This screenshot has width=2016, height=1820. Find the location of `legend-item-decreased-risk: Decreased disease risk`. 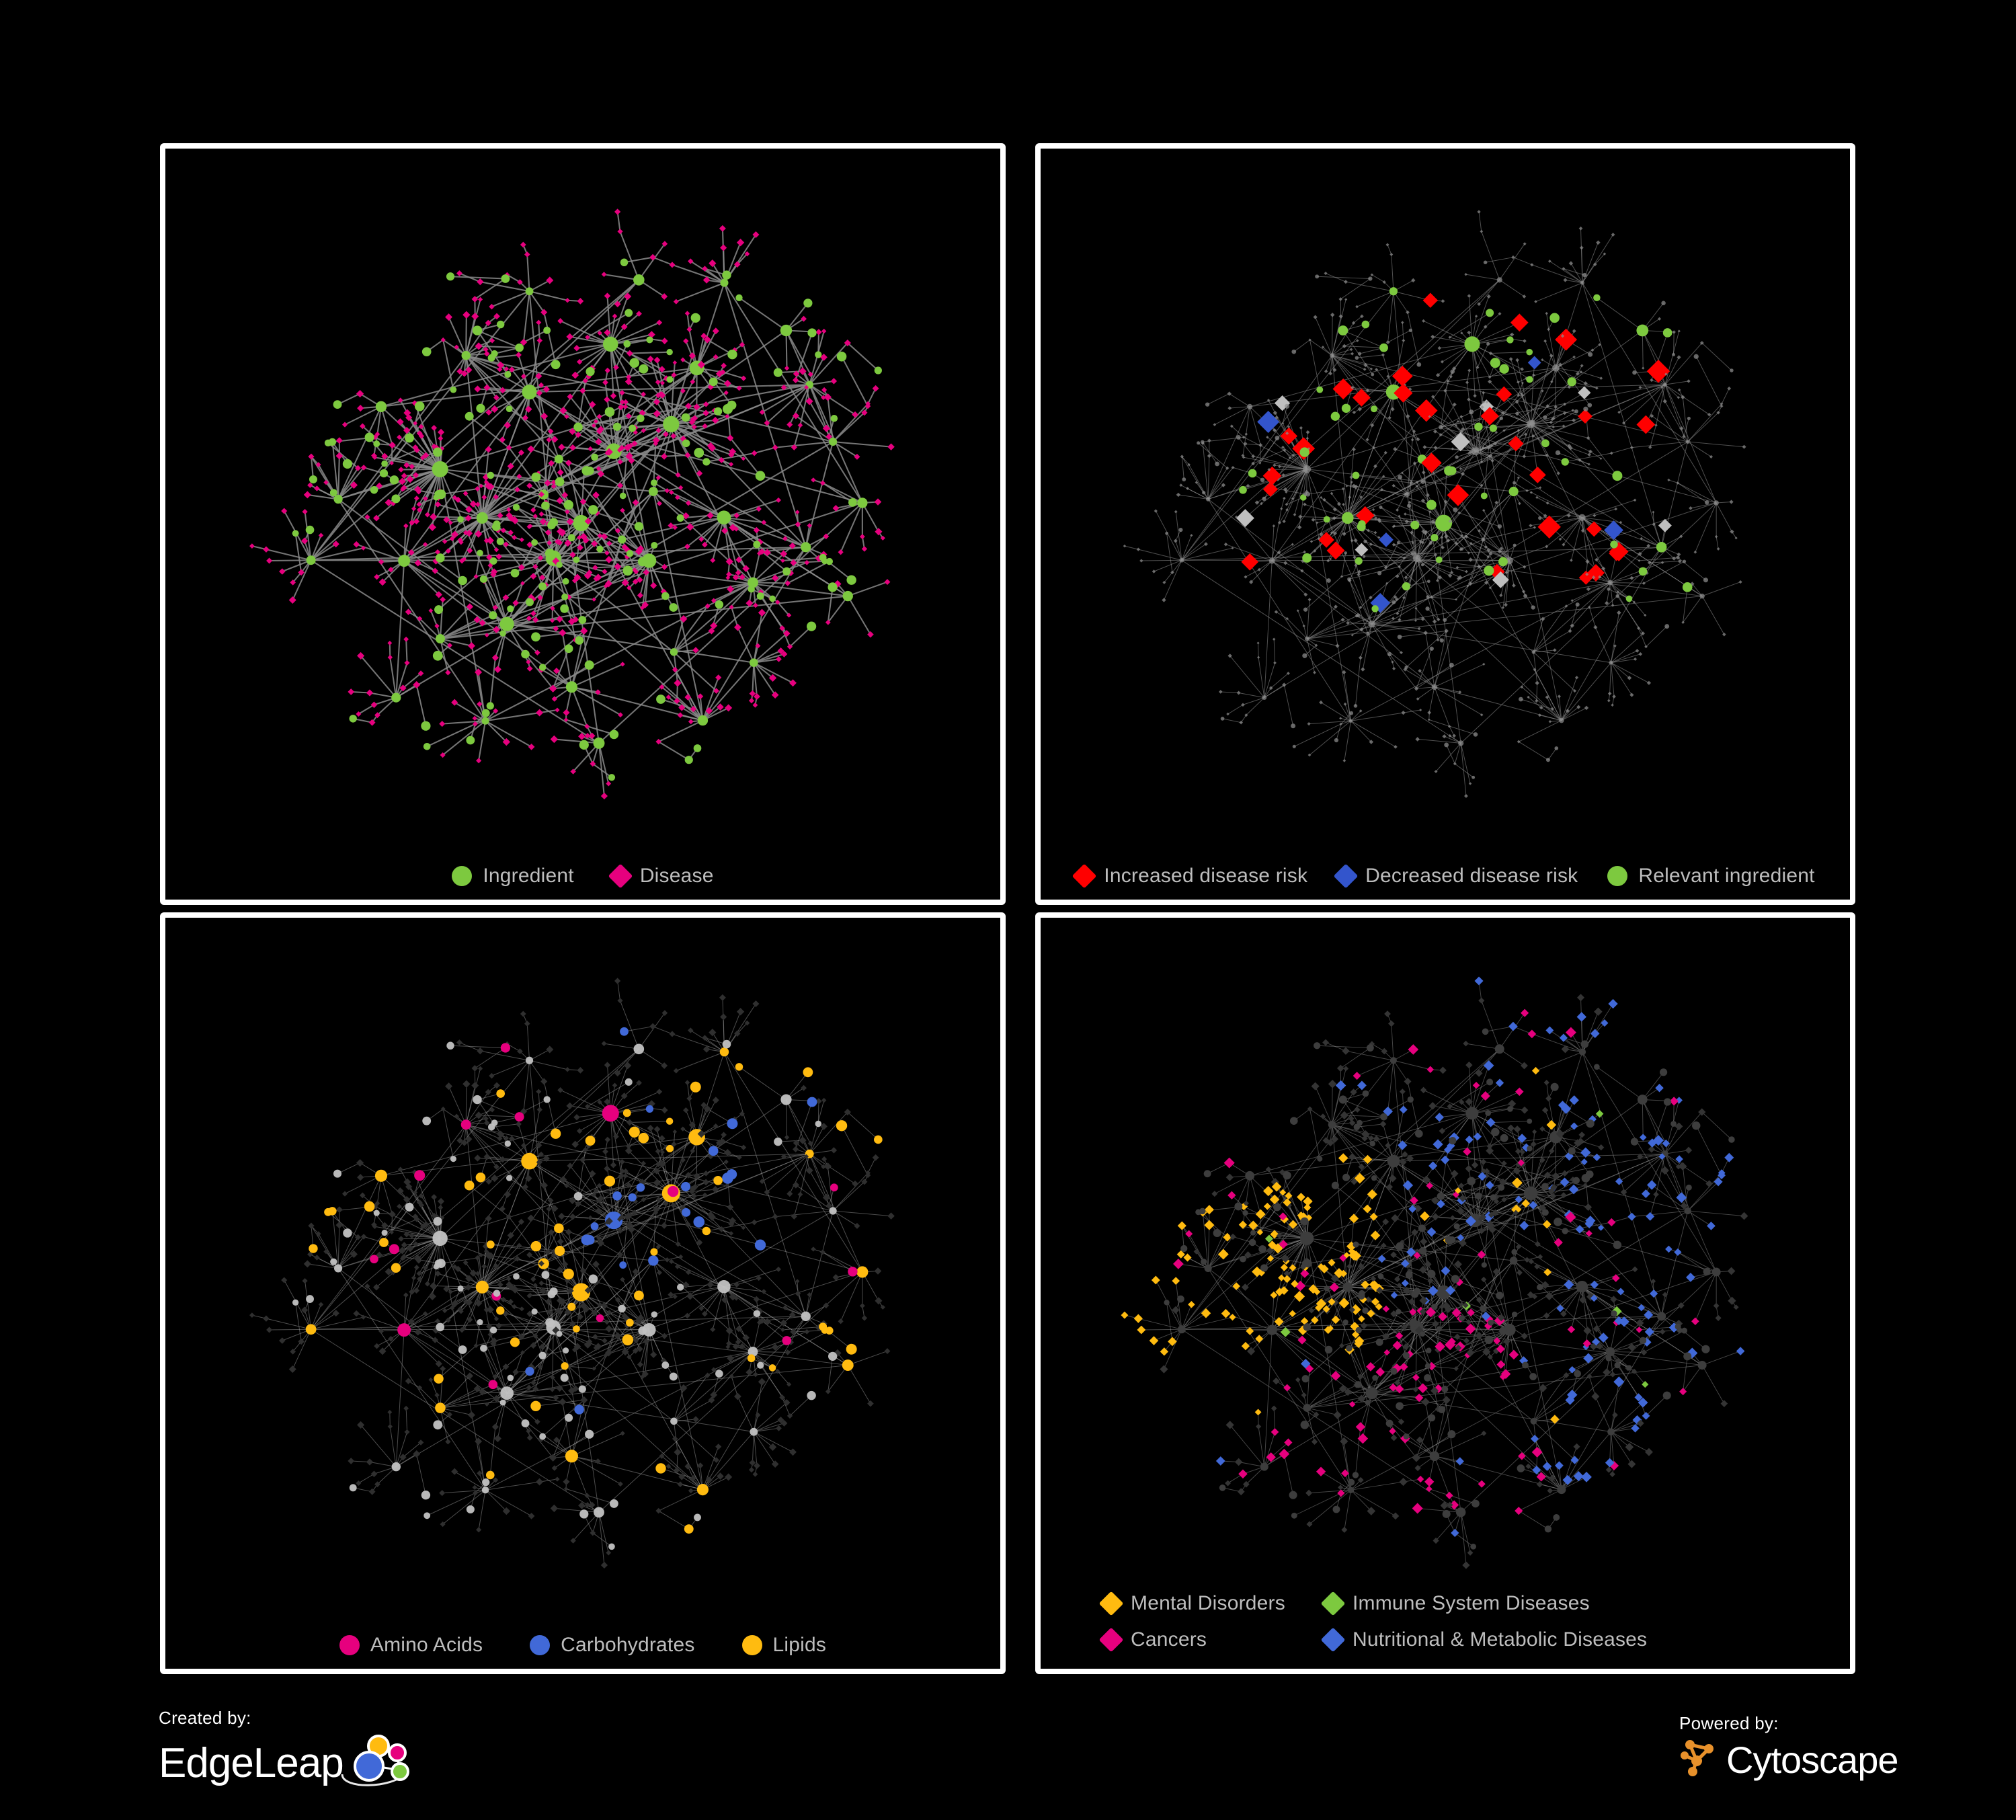

legend-item-decreased-risk: Decreased disease risk is located at coordinates (1455, 876).